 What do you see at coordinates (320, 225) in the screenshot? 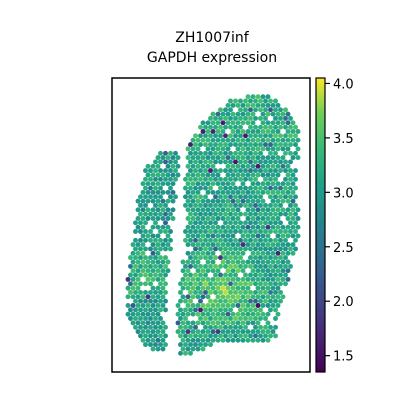
I see `colorbar` at bounding box center [320, 225].